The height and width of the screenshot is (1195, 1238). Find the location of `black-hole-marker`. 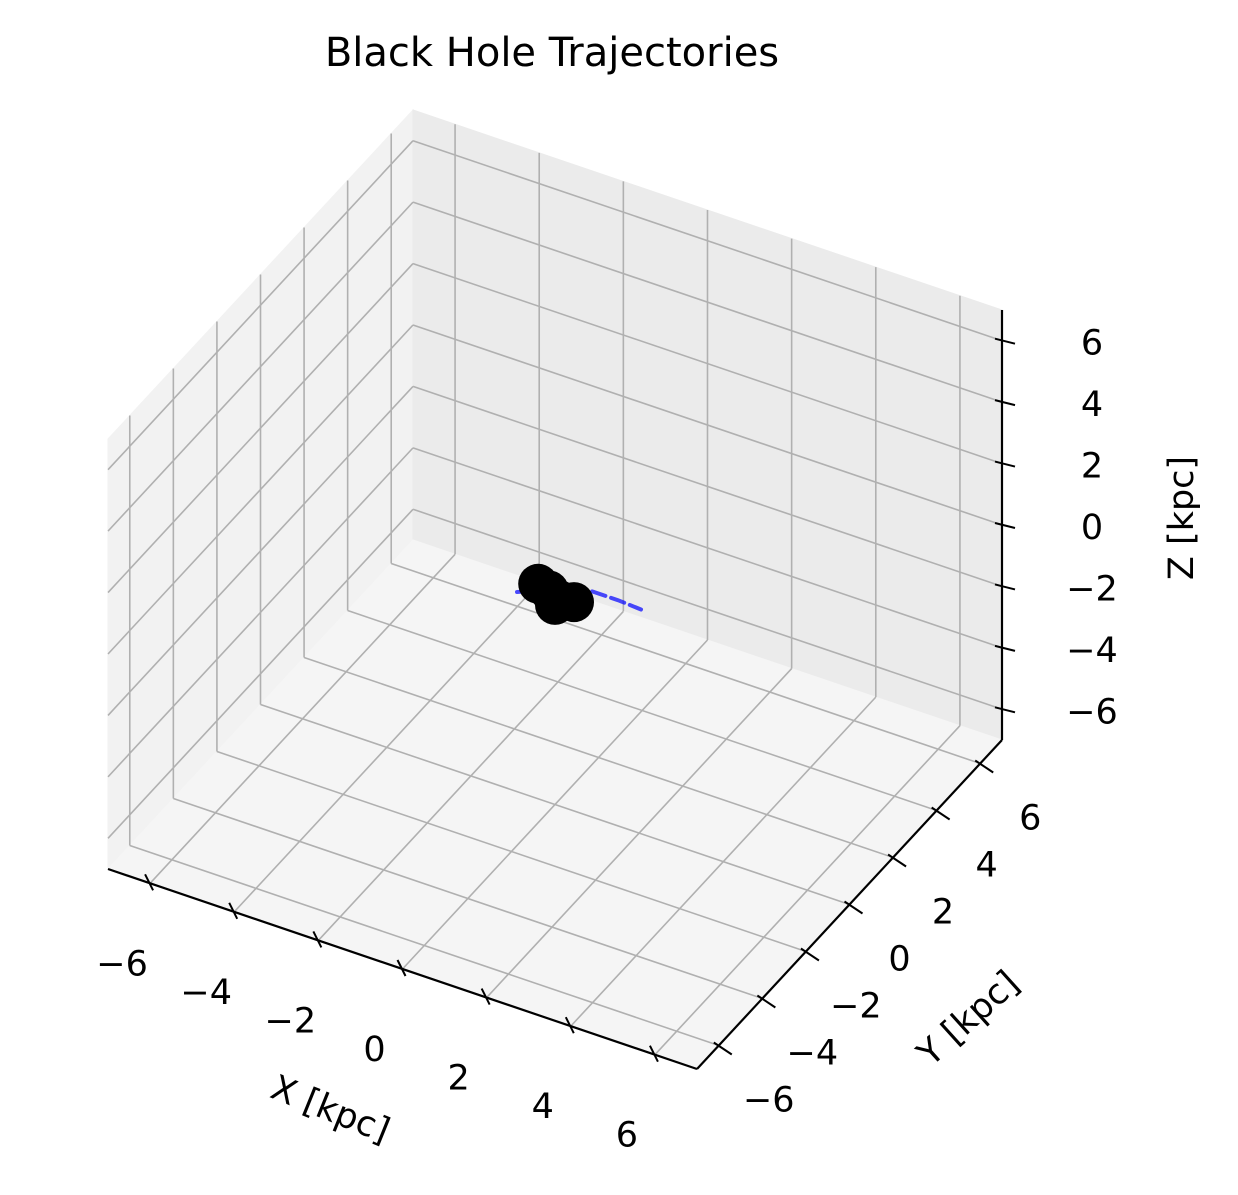

black-hole-marker is located at coordinates (555, 604).